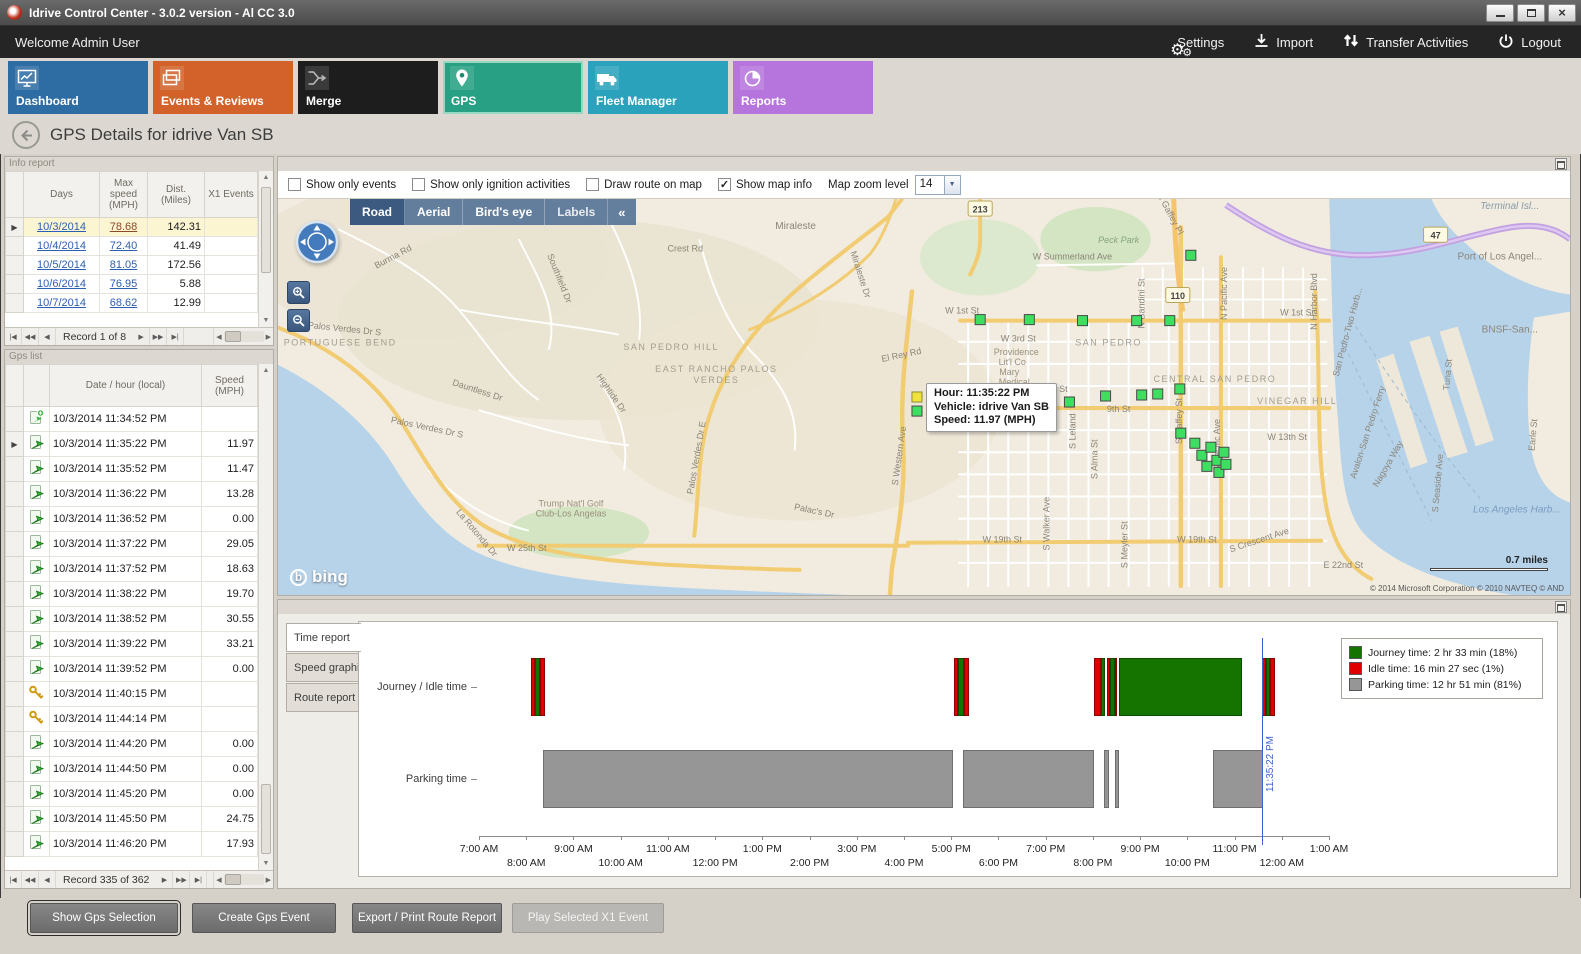 The width and height of the screenshot is (1581, 954). Describe the element at coordinates (266, 230) in the screenshot. I see `scroll-thumb` at that location.